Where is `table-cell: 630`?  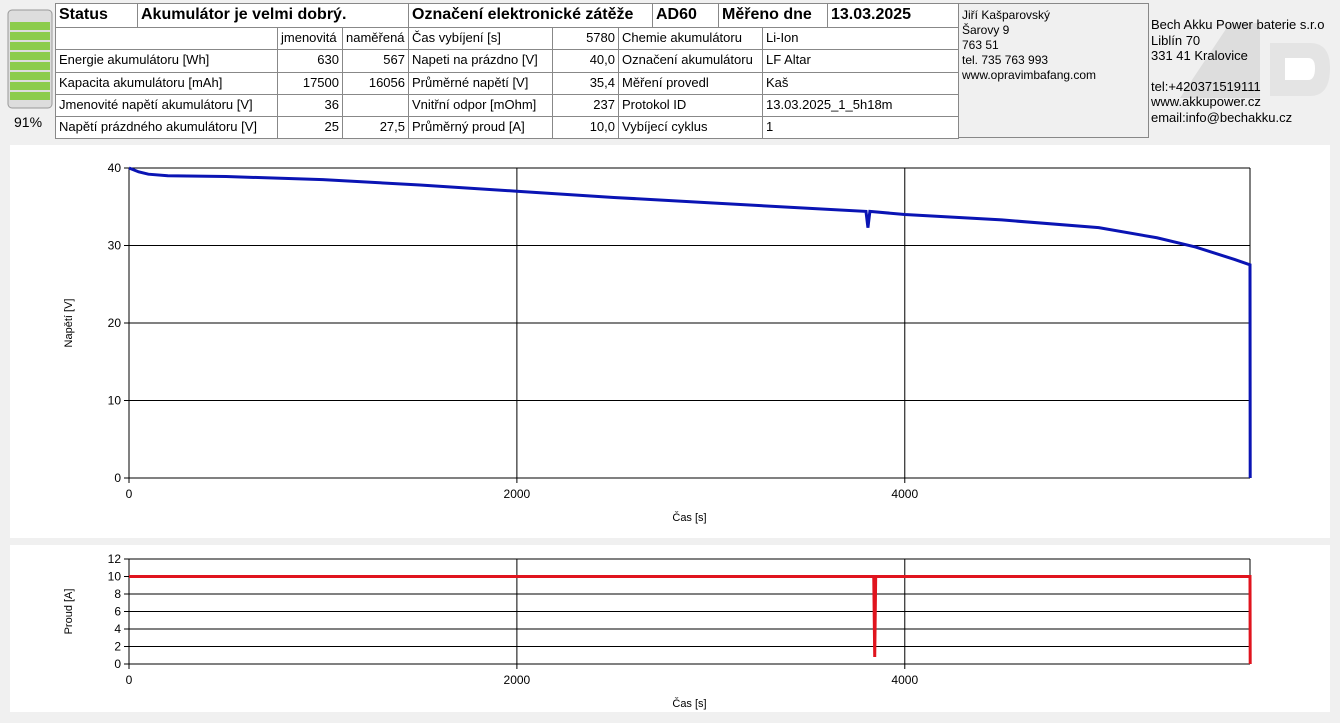 table-cell: 630 is located at coordinates (310, 61).